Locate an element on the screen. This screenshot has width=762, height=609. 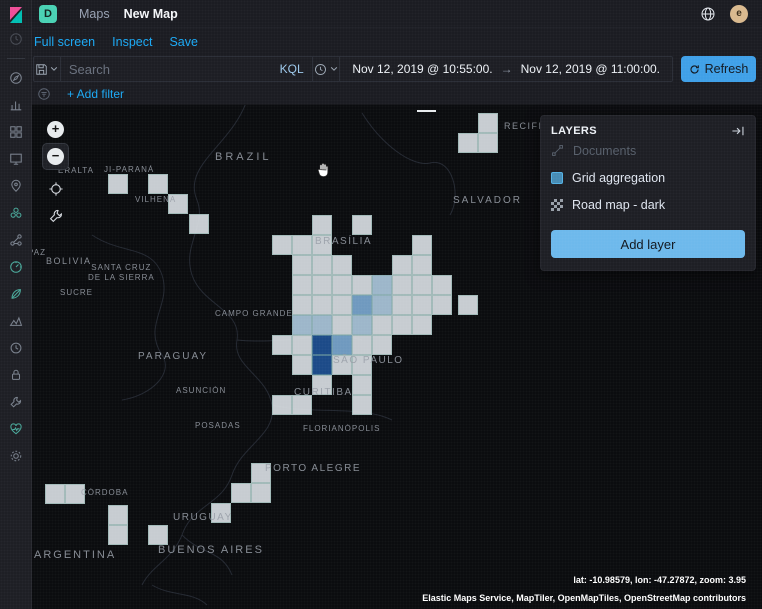
sidebar-item-management is located at coordinates (16, 455).